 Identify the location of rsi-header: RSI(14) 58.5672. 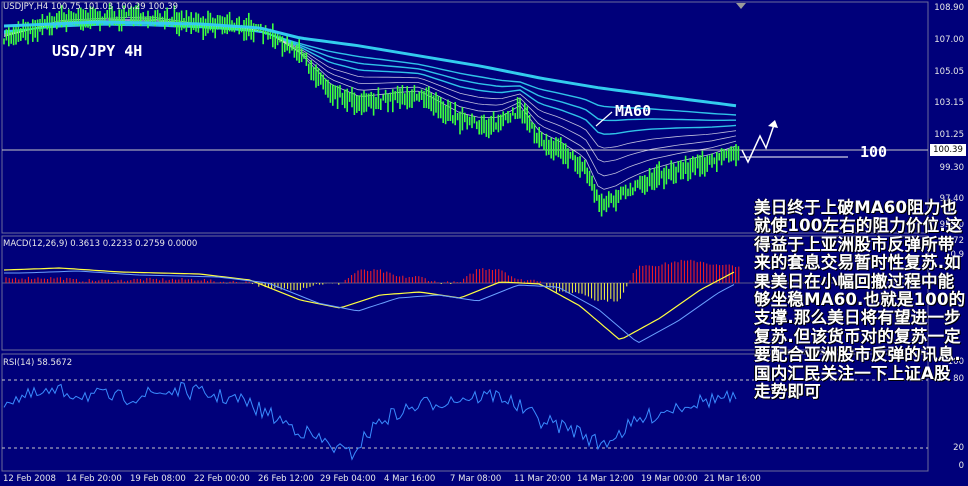
(38, 363).